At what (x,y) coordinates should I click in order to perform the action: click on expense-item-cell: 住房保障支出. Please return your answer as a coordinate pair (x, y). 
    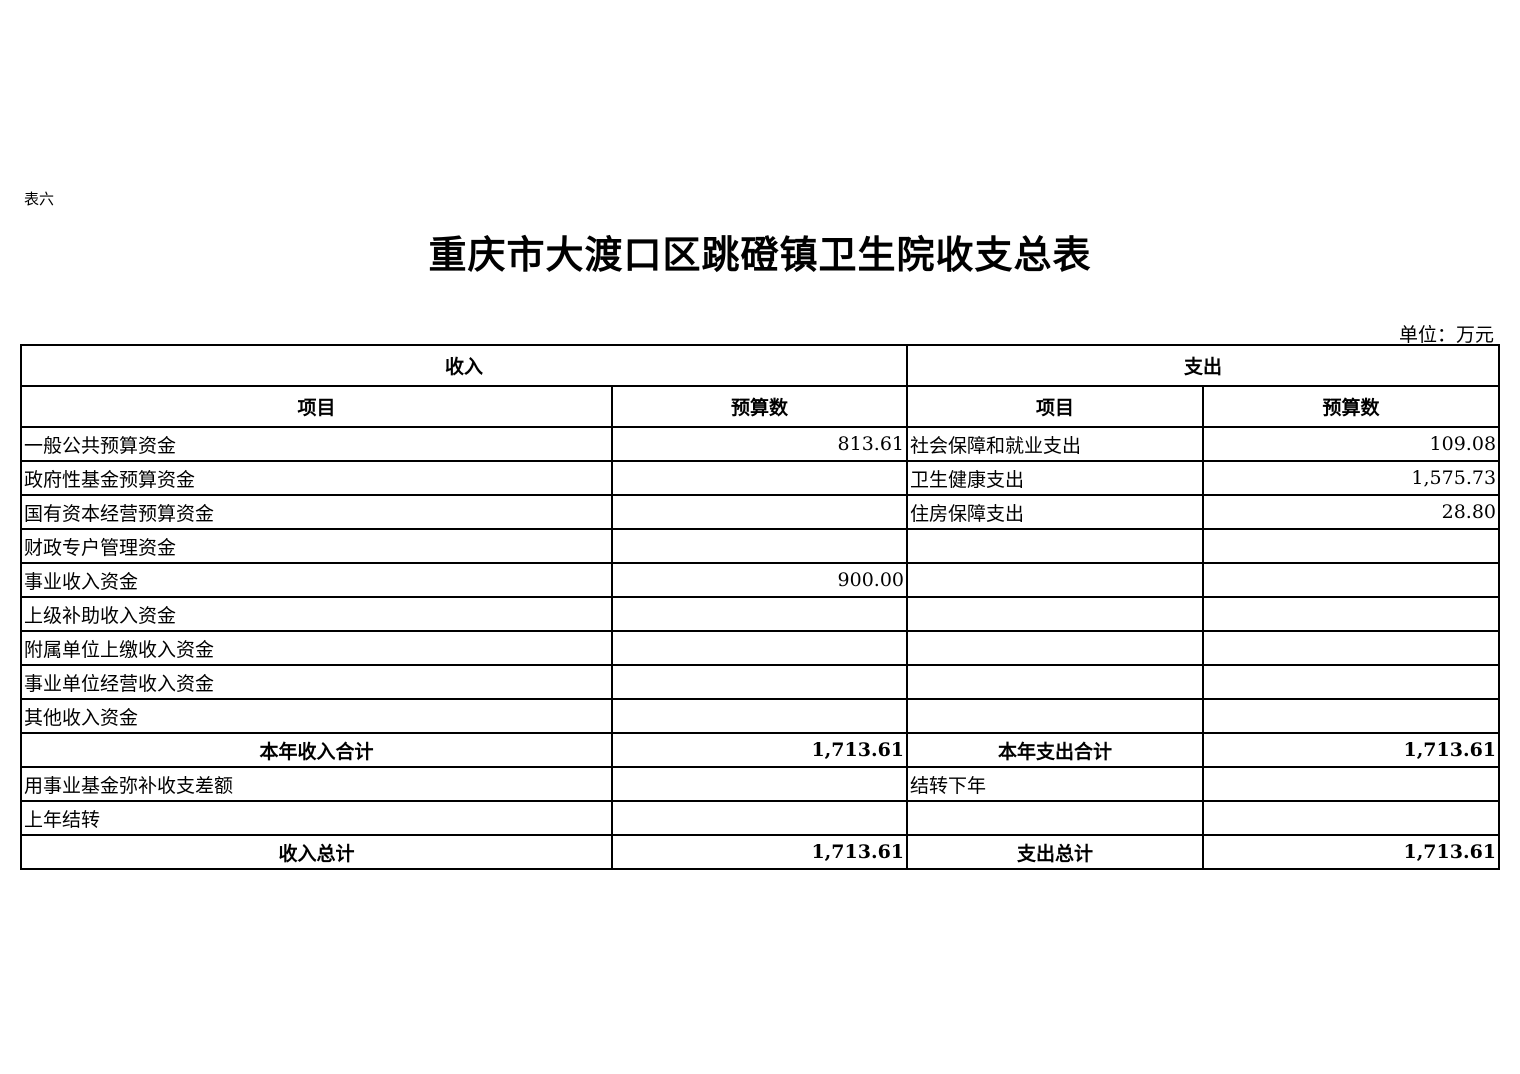
    Looking at the image, I should click on (1055, 512).